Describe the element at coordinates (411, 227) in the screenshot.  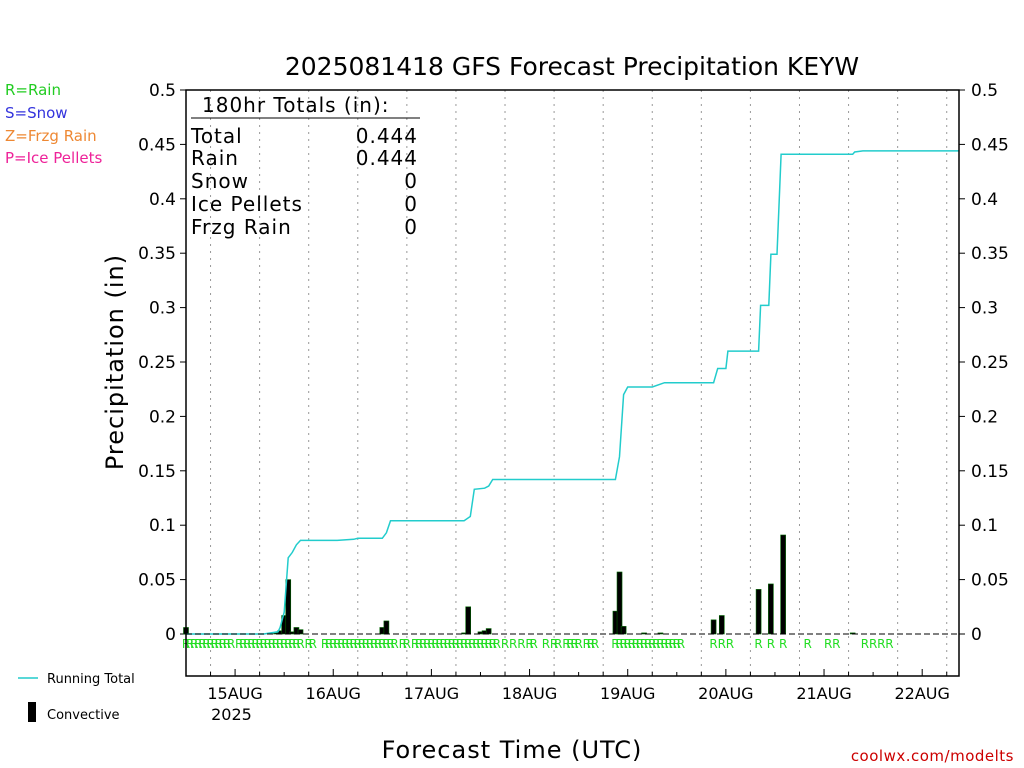
I see `totals-value-frzg-rain: 0` at that location.